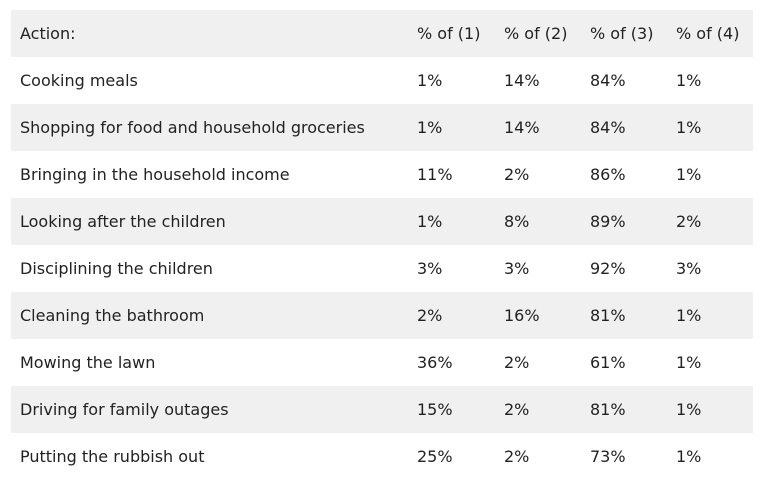 Image resolution: width=766 pixels, height=482 pixels. What do you see at coordinates (622, 33) in the screenshot?
I see `header-pct-3: % of (3)` at bounding box center [622, 33].